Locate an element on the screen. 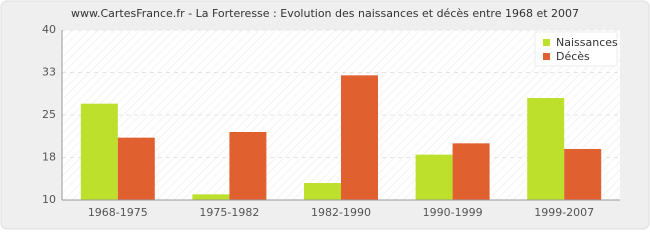  x-tick-label: 1999-2007 is located at coordinates (564, 212).